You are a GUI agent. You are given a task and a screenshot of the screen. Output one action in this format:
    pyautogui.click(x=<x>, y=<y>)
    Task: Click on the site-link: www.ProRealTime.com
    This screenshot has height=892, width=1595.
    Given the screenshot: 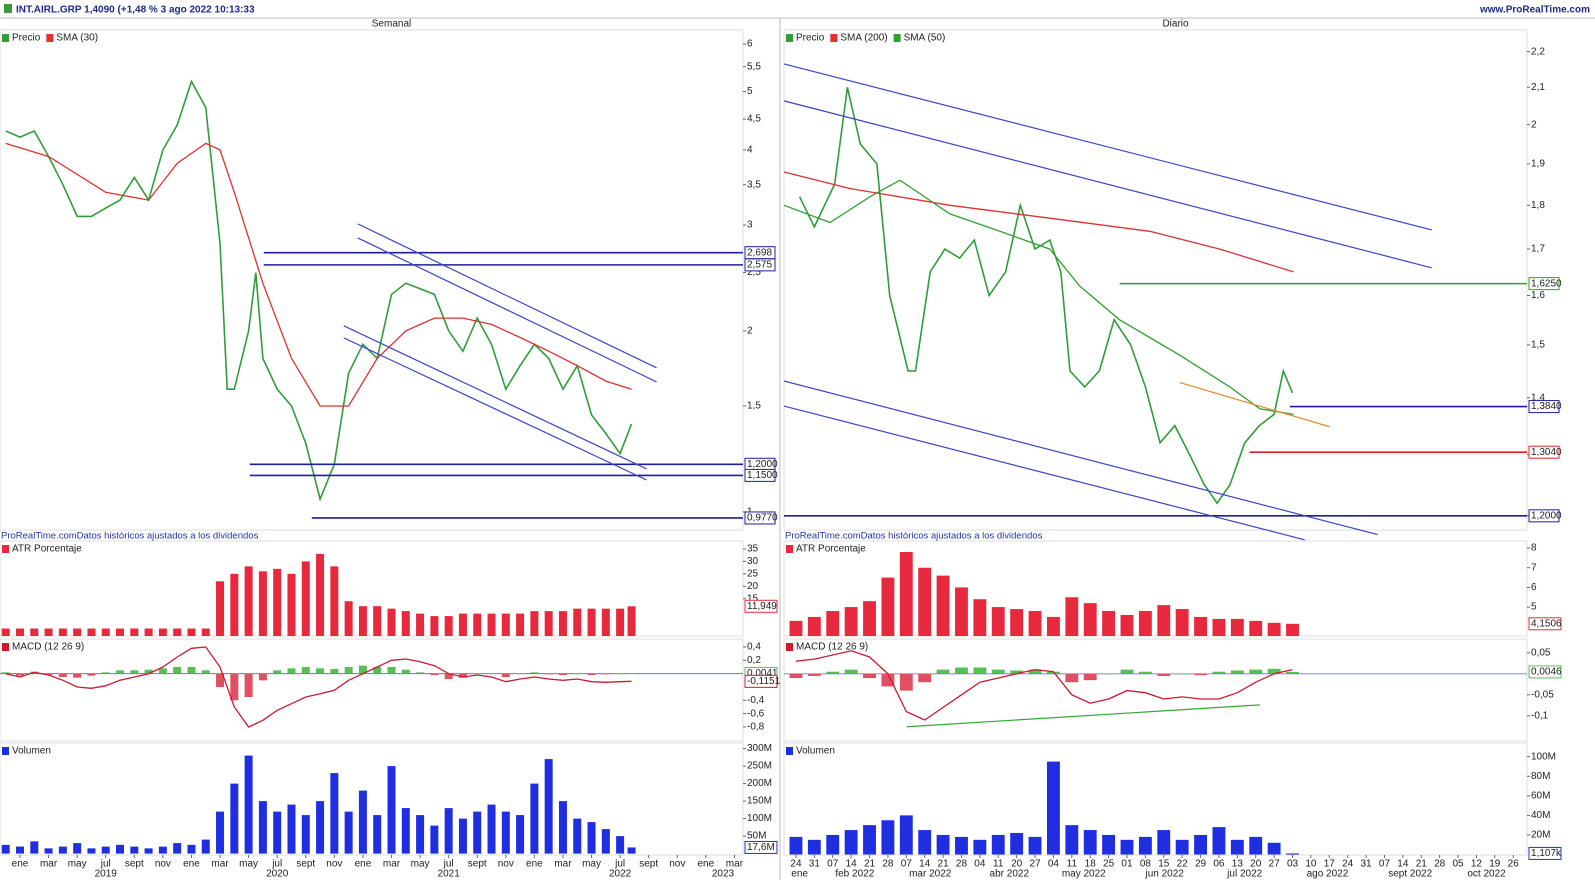 What is the action you would take?
    pyautogui.click(x=1534, y=10)
    